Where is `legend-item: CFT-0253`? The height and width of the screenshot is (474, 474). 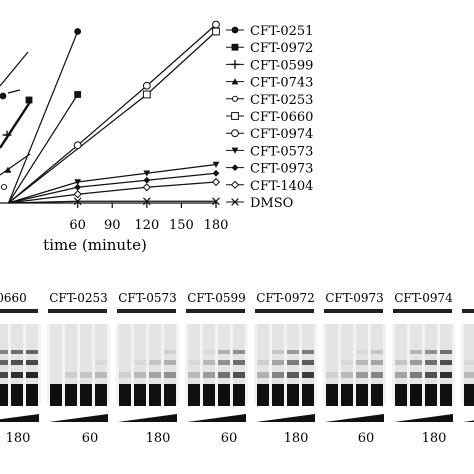 legend-item: CFT-0253 is located at coordinates (269, 100).